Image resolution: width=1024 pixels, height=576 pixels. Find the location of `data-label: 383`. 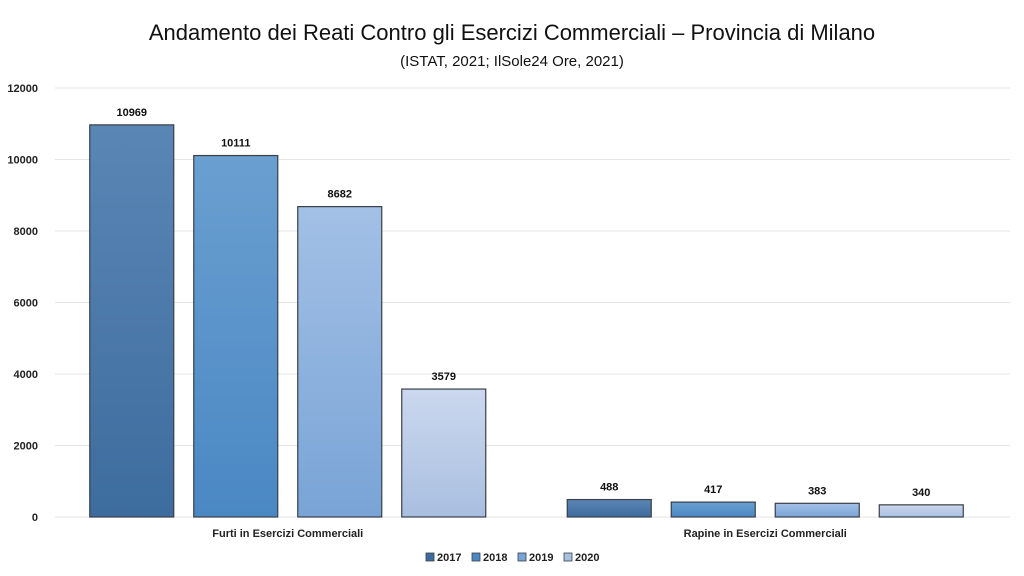

data-label: 383 is located at coordinates (817, 491).